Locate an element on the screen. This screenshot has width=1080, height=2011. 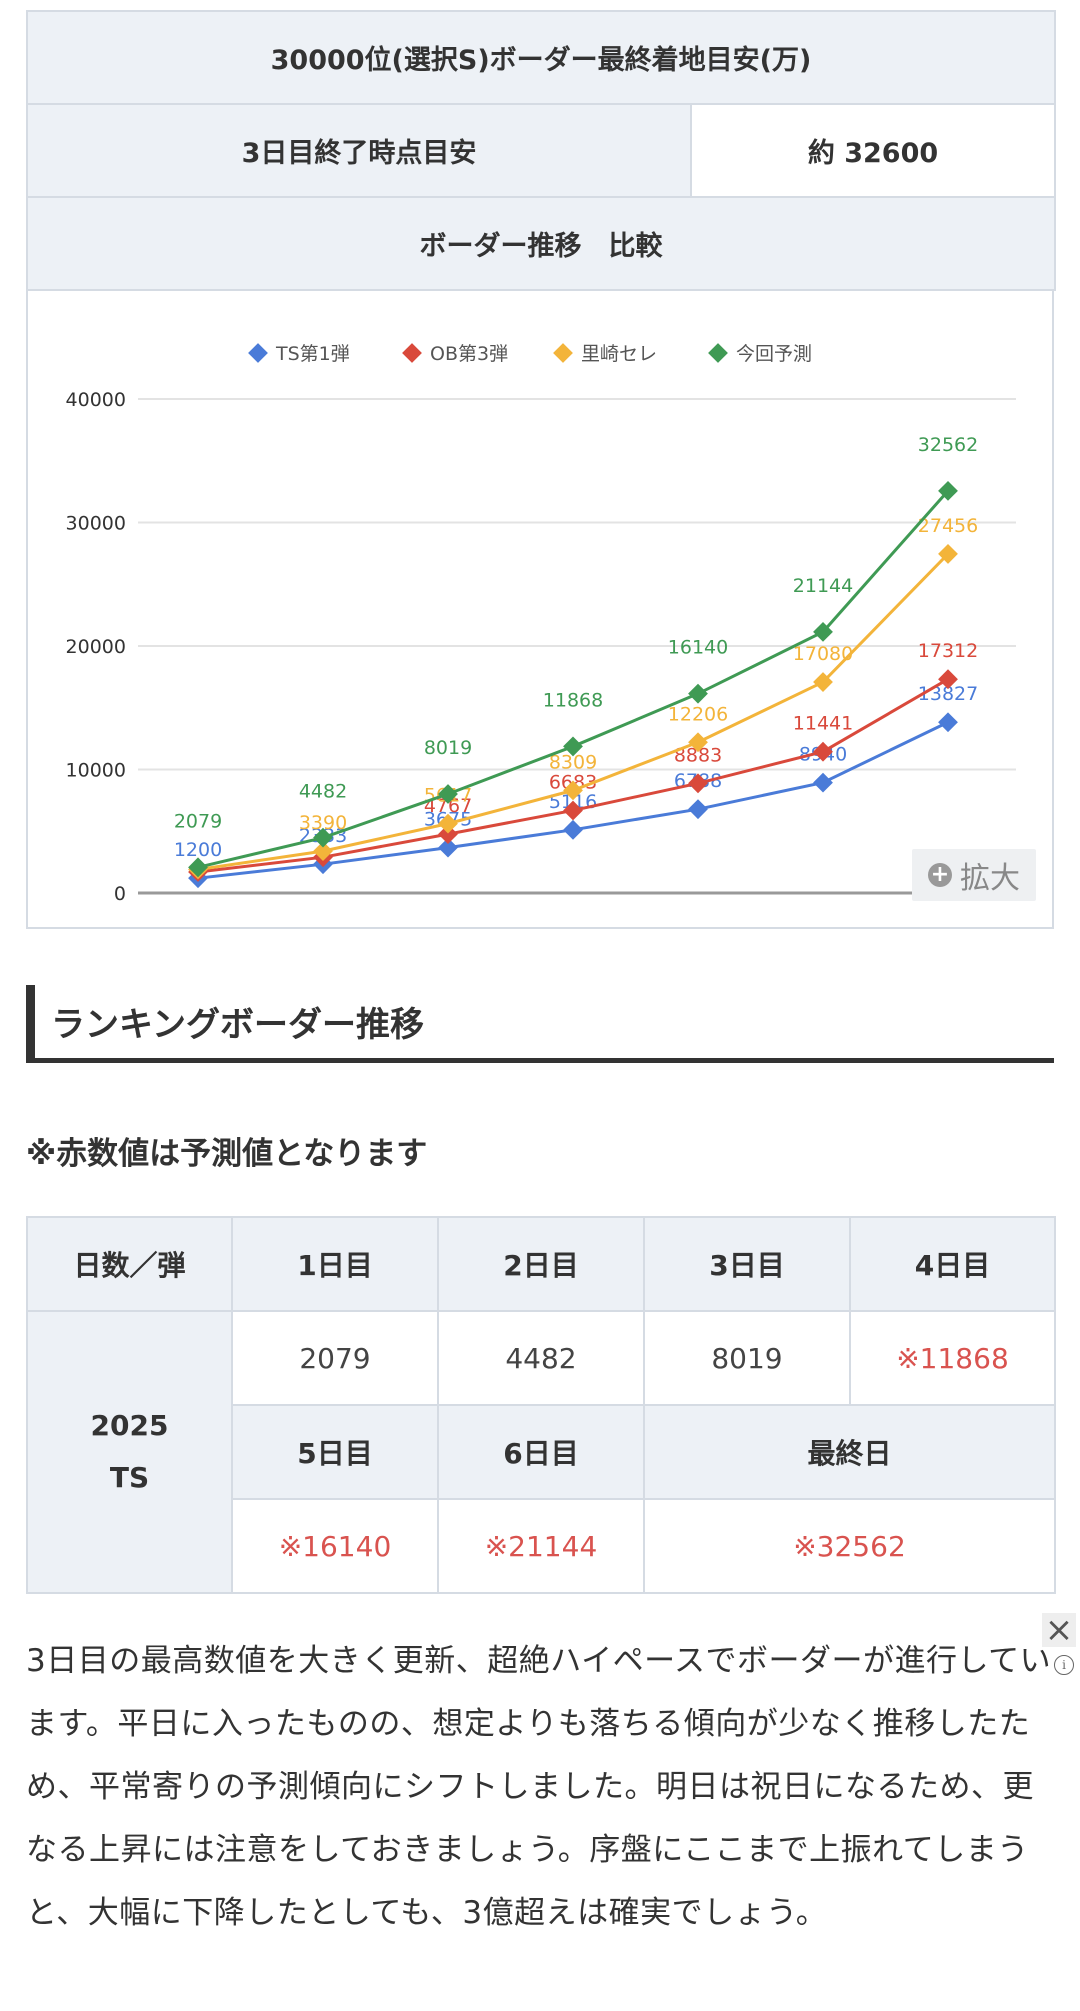
corner-header: 日数／弾 is located at coordinates (129, 1264).